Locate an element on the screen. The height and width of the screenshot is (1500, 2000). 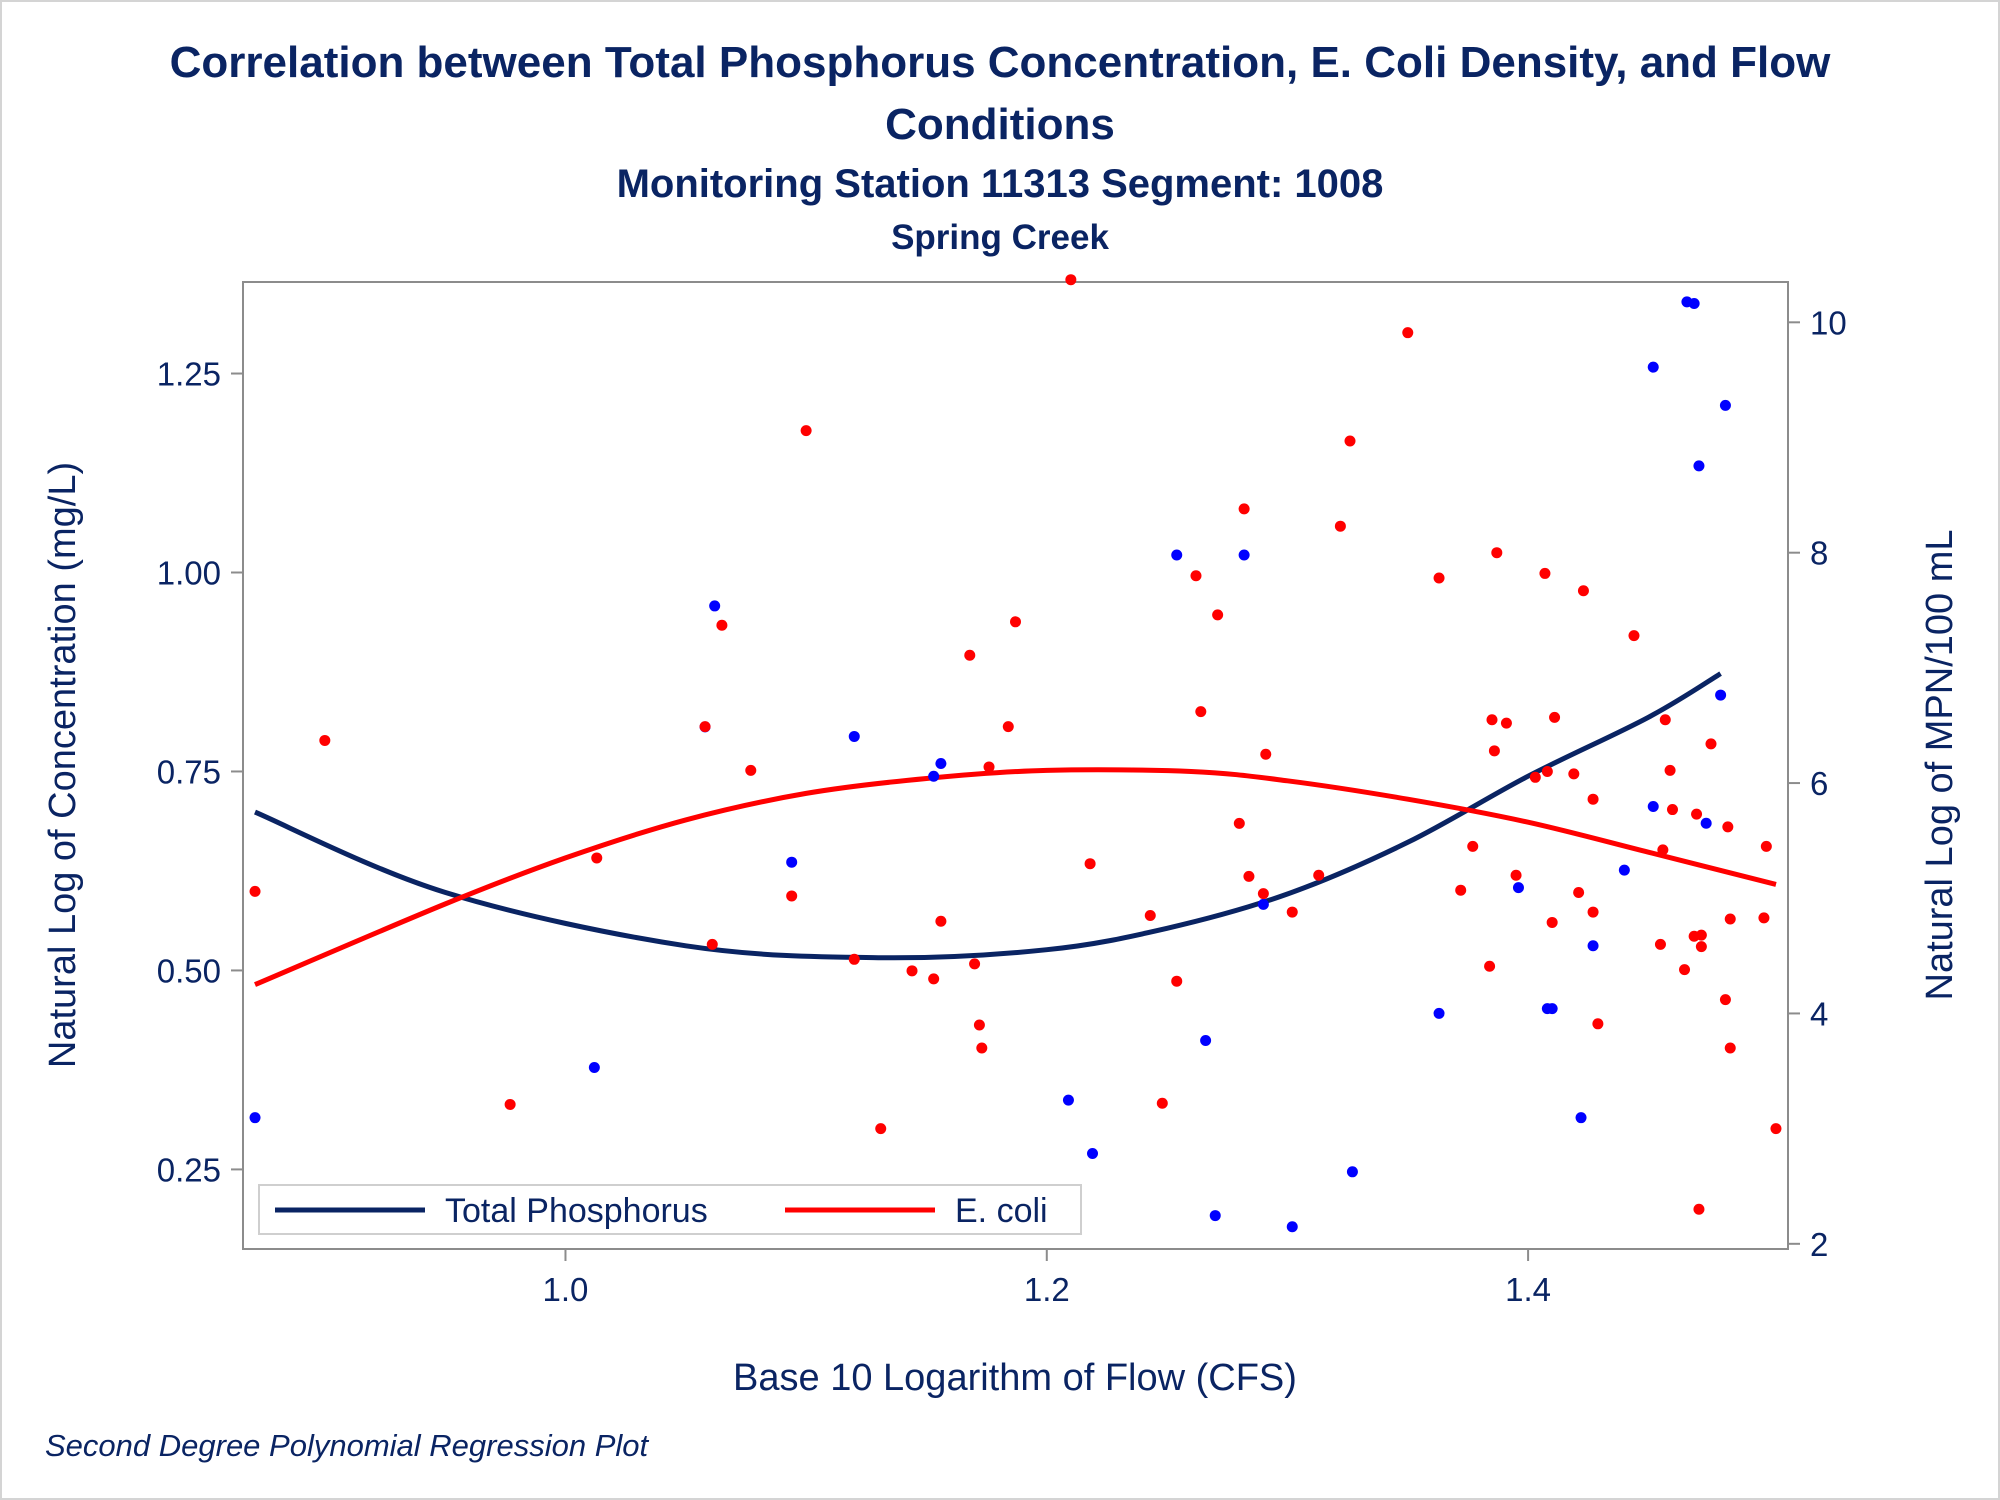
y-axis-left-title: Natural Log of Concentration (mg/L) is located at coordinates (63, 765).